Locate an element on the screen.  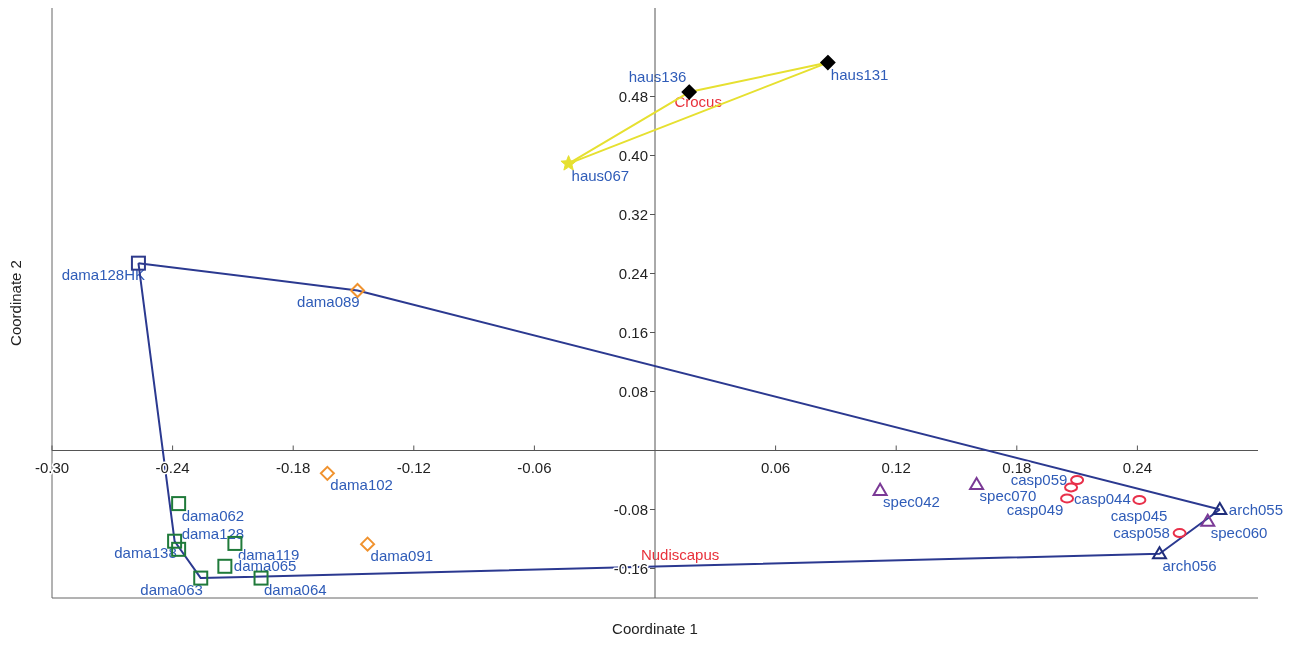
x-axis-title: Coordinate 1 is located at coordinates (655, 628).